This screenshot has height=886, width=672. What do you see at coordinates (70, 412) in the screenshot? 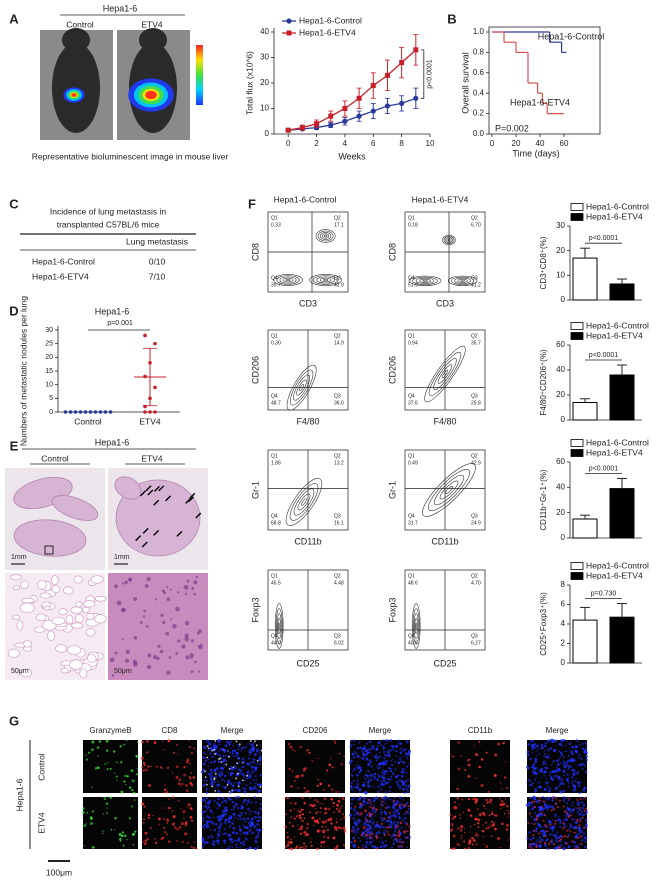
I see `data-point` at bounding box center [70, 412].